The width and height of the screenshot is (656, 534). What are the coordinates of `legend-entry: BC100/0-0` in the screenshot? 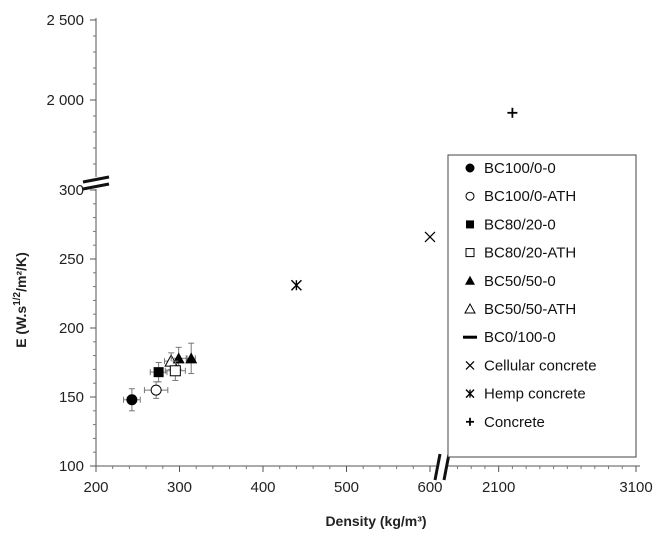 It's located at (510, 168).